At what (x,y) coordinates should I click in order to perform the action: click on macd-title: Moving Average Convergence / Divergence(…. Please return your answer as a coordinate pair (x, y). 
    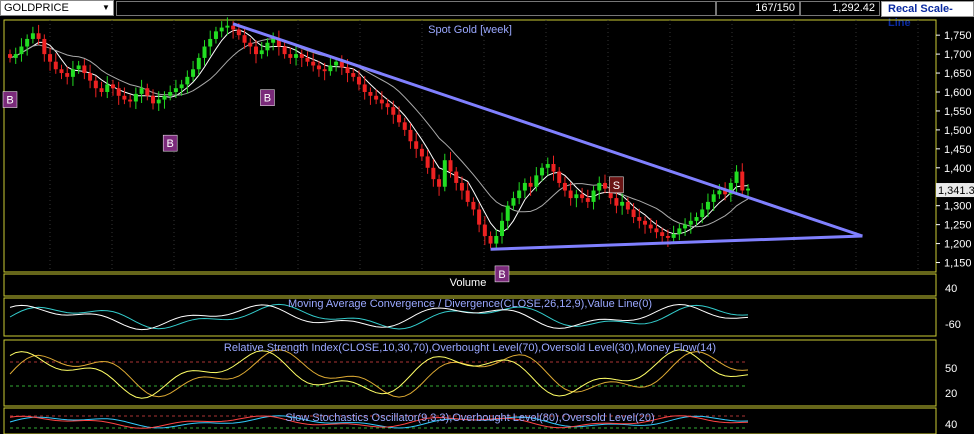
    Looking at the image, I should click on (470, 304).